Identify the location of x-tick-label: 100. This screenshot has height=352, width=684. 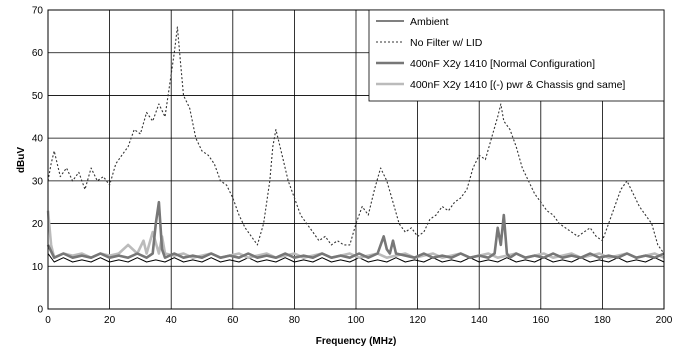
(356, 320).